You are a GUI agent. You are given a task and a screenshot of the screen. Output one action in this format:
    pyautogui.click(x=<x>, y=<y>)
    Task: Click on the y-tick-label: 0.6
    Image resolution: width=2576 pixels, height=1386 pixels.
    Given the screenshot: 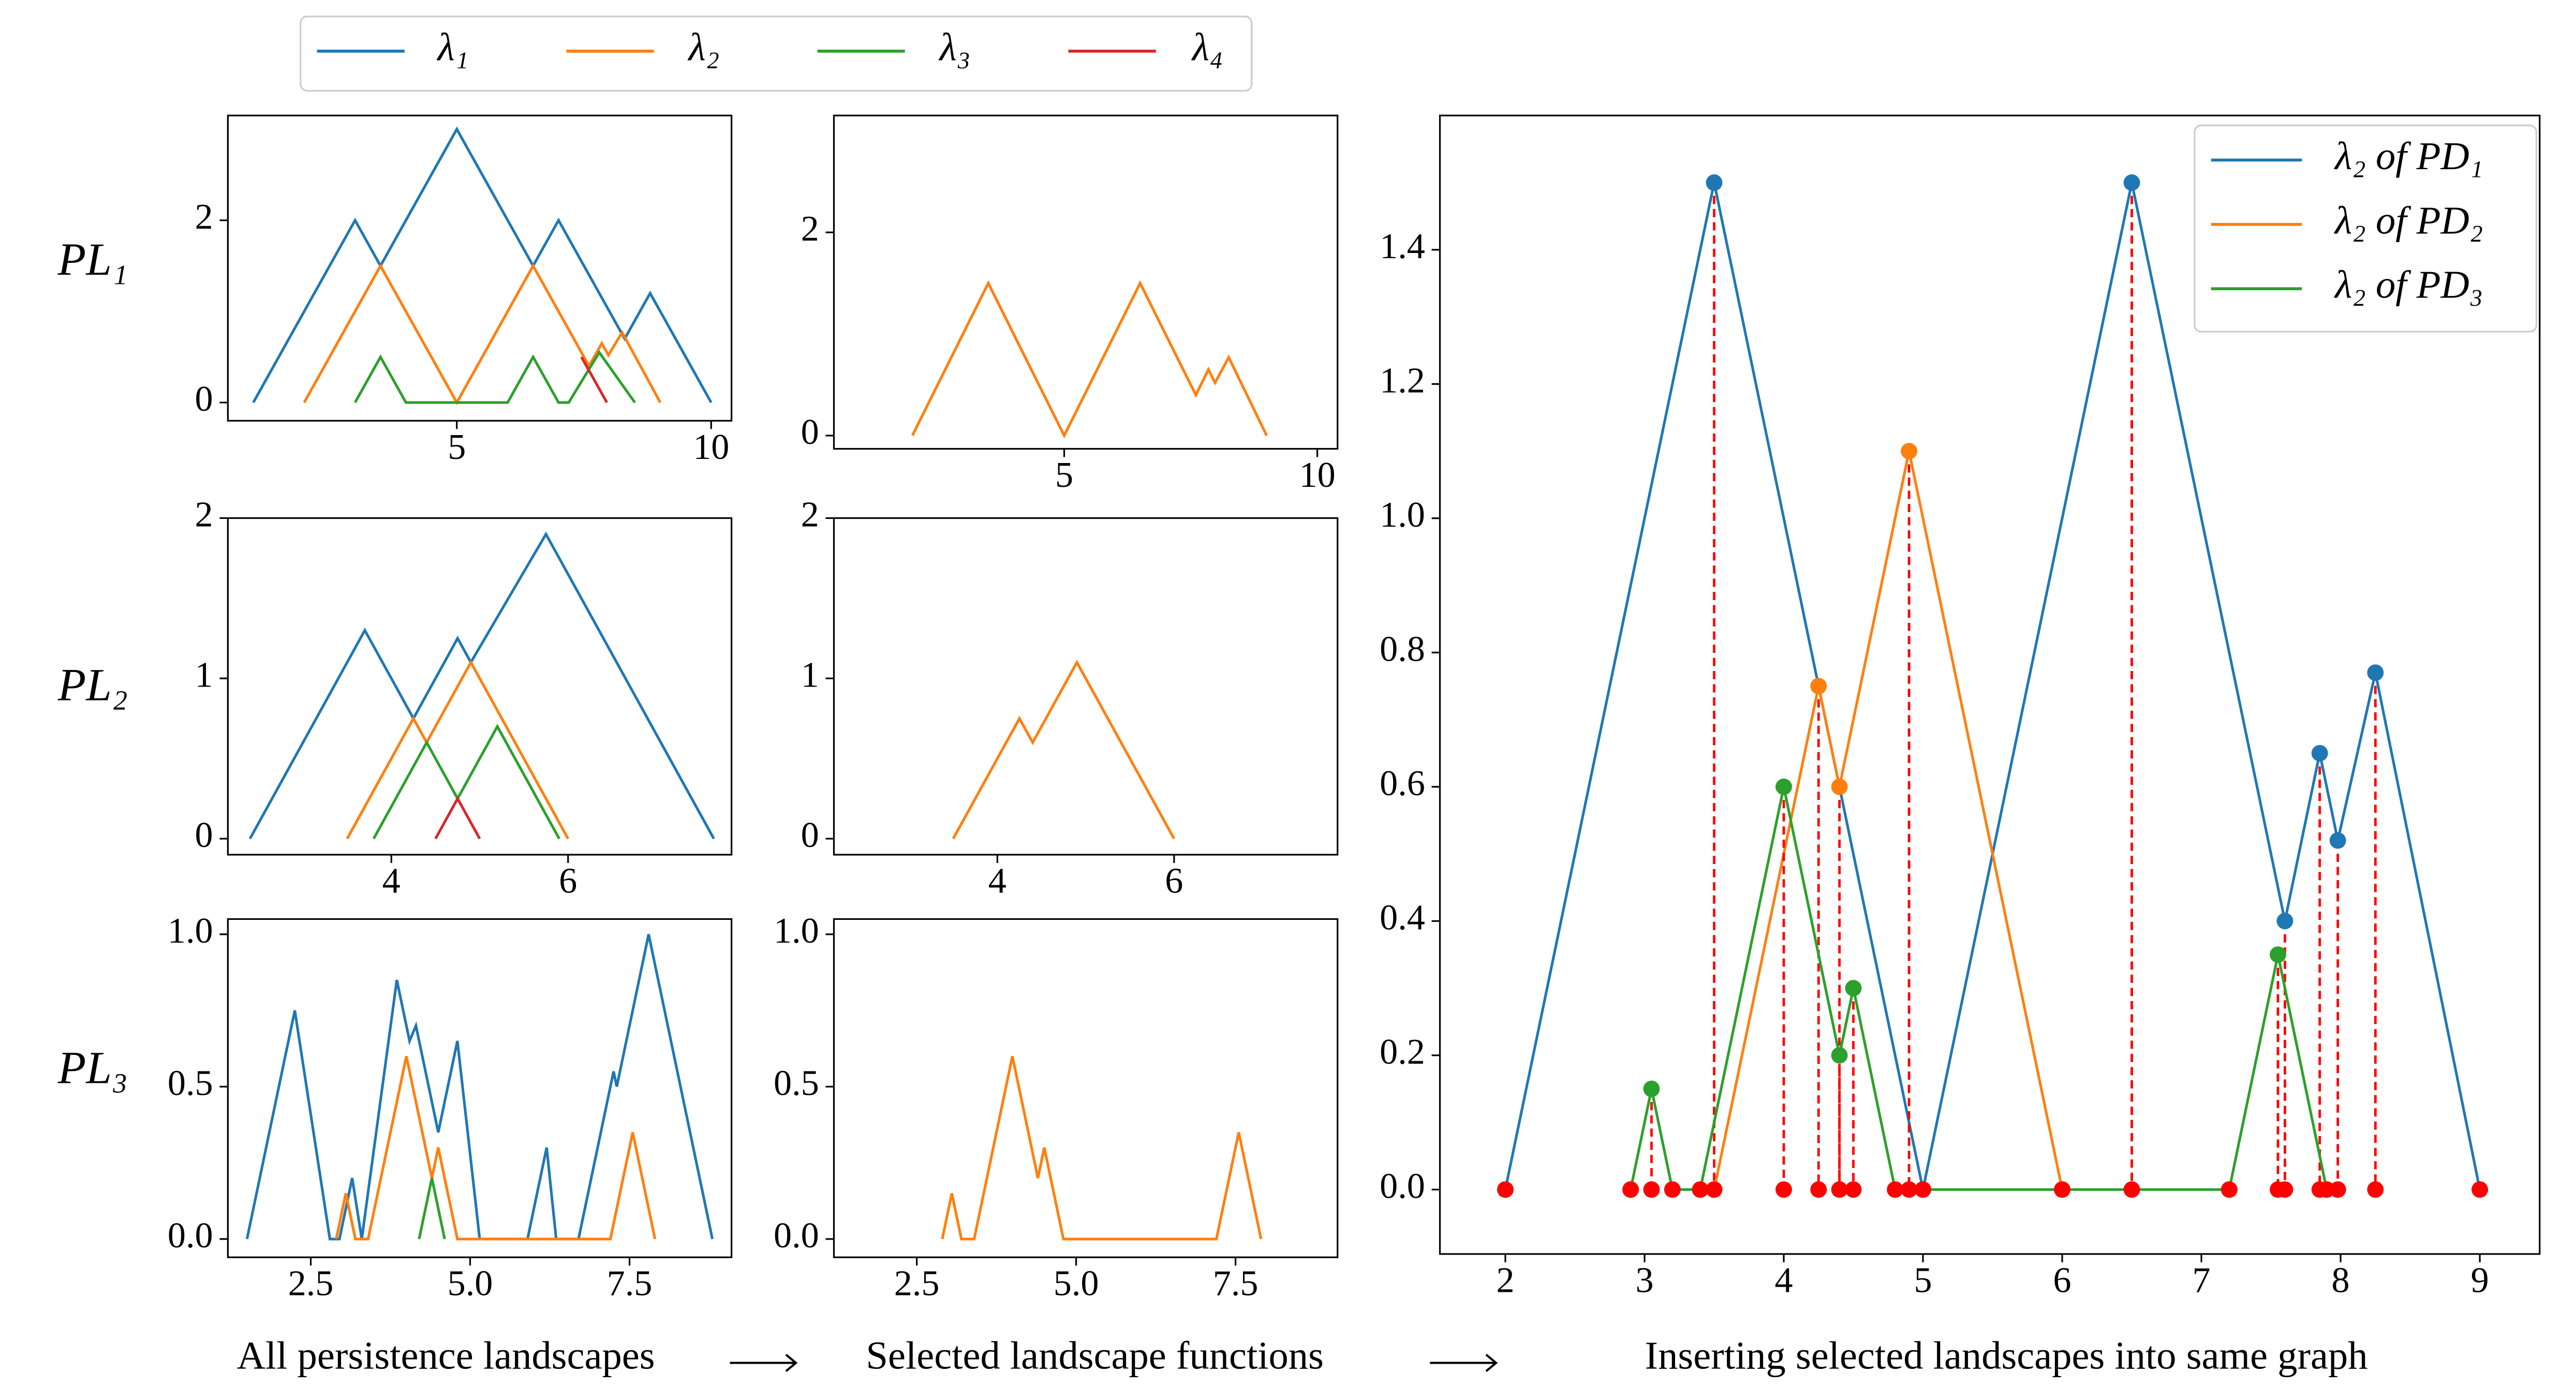 What is the action you would take?
    pyautogui.click(x=1402, y=783)
    